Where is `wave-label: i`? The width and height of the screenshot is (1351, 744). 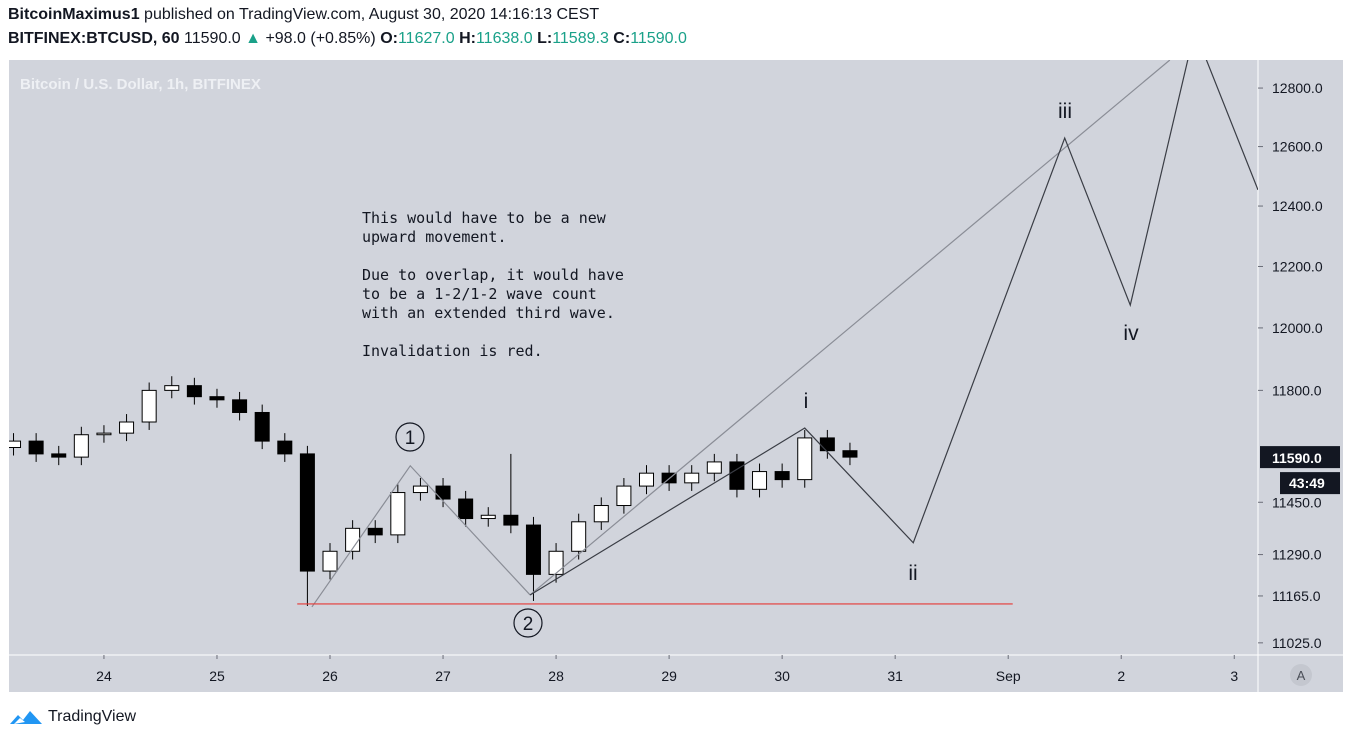
wave-label: i is located at coordinates (806, 401).